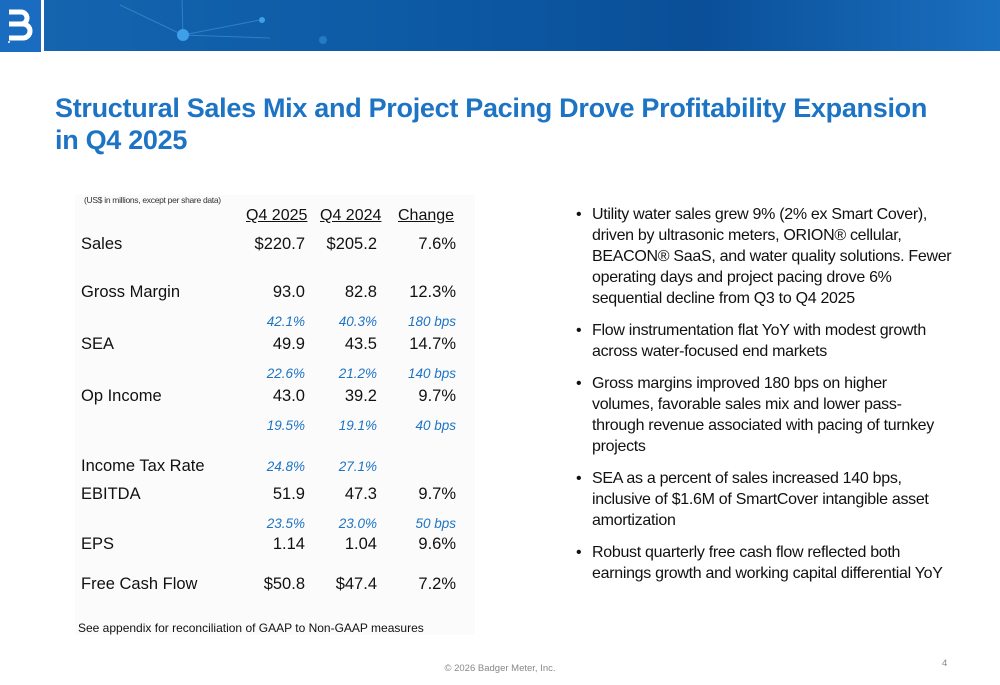  Describe the element at coordinates (500, 668) in the screenshot. I see `copyright-footer: © 2026 Badger Meter, Inc.` at that location.